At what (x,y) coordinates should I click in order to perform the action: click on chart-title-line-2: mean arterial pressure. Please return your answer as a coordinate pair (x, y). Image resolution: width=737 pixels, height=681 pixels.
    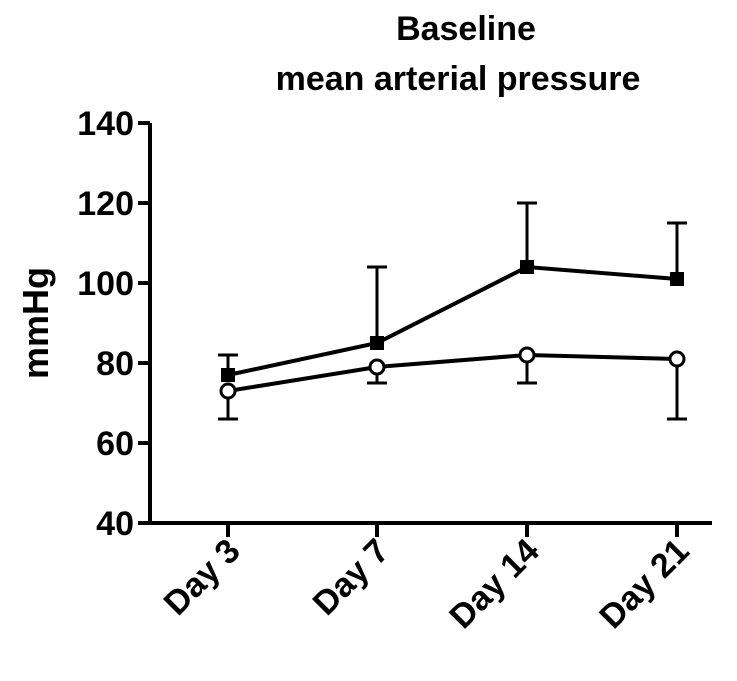
    Looking at the image, I should click on (458, 79).